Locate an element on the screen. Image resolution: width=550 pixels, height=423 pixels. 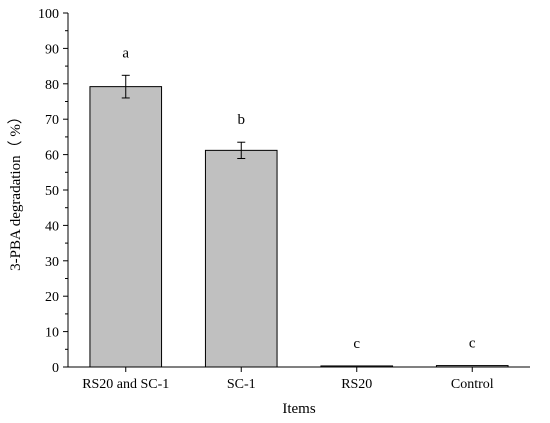
y-tick-label: 70 is located at coordinates (52, 120).